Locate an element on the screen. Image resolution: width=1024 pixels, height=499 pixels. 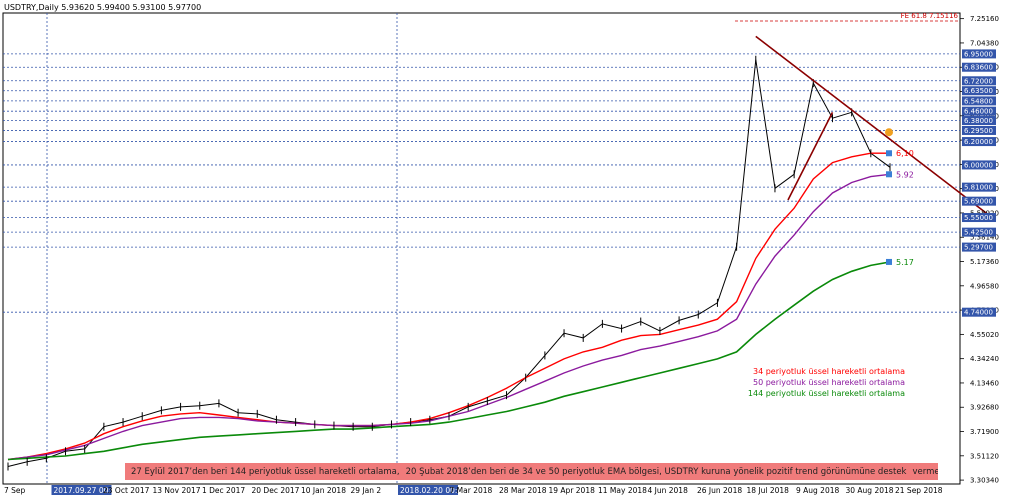
annotation-label-2: 5.17 is located at coordinates (905, 262).